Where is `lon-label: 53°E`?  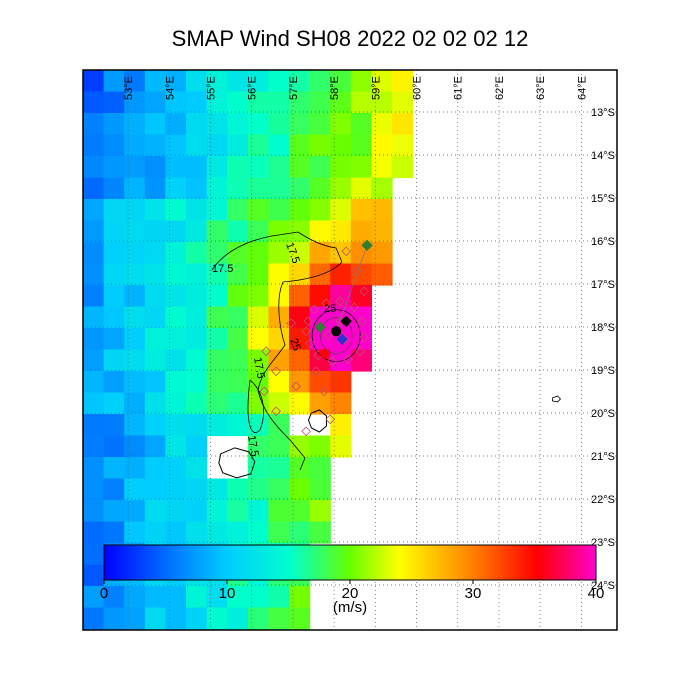 lon-label: 53°E is located at coordinates (129, 88).